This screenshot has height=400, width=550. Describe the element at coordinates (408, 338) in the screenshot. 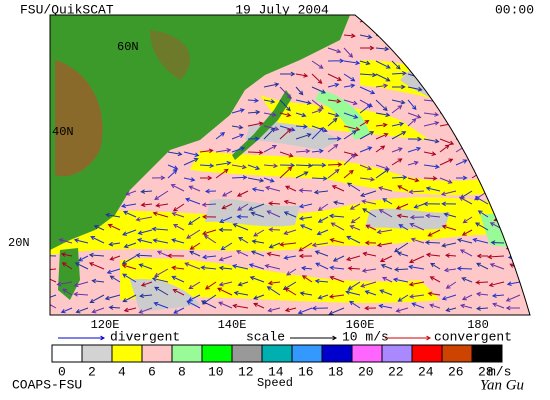

I see `convergent-arrow` at that location.